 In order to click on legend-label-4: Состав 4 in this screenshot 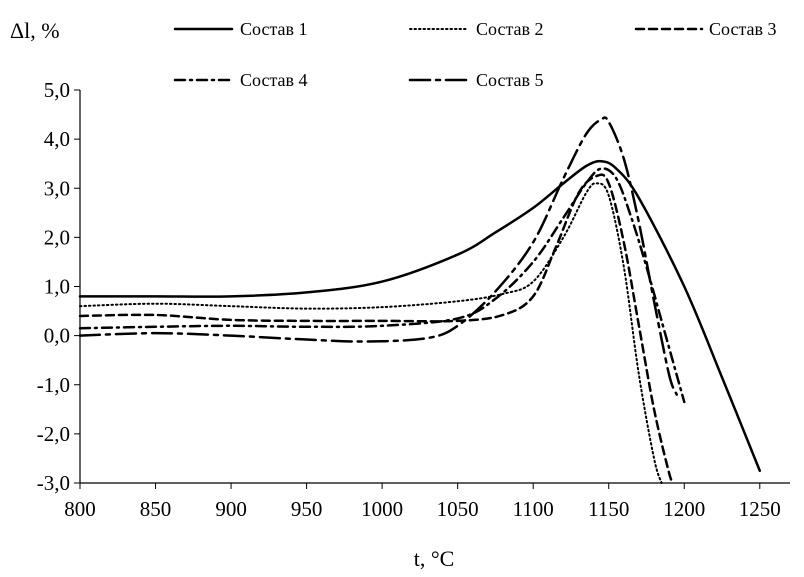, I will do `click(274, 80)`.